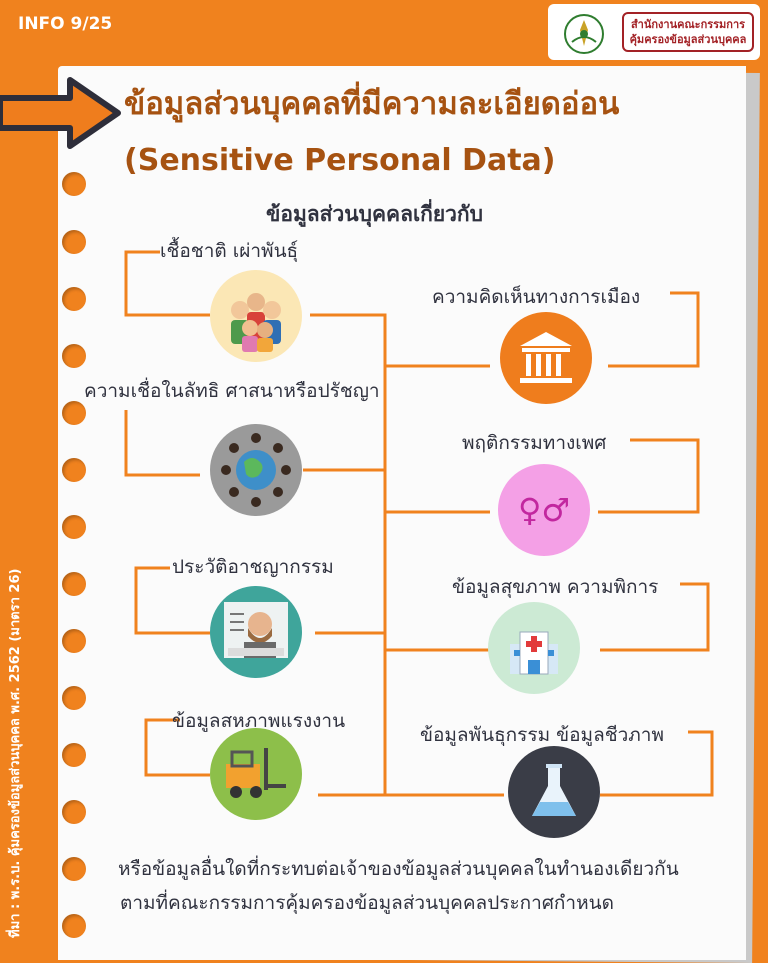 Image resolution: width=768 pixels, height=963 pixels. I want to click on forklift-icon, so click(256, 774).